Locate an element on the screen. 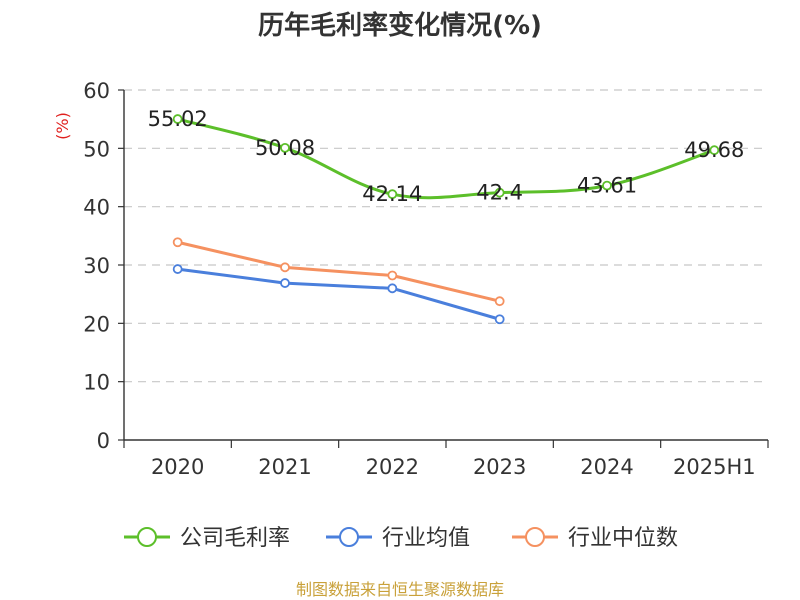 Image resolution: width=800 pixels, height=600 pixels. y-tick-label-40: 40 is located at coordinates (96, 208).